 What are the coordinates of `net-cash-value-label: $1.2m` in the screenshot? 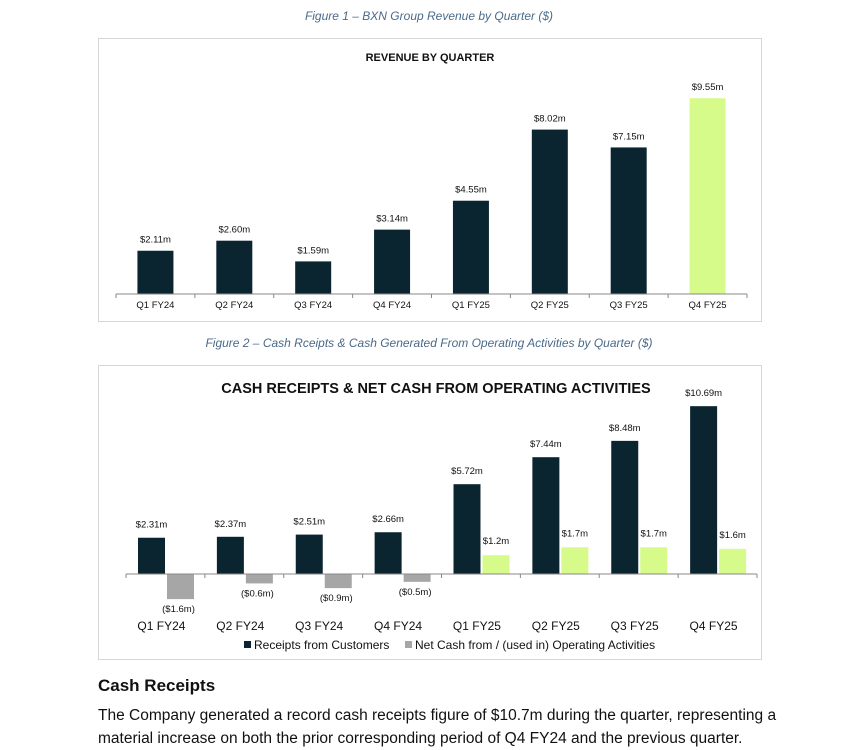 It's located at (496, 541).